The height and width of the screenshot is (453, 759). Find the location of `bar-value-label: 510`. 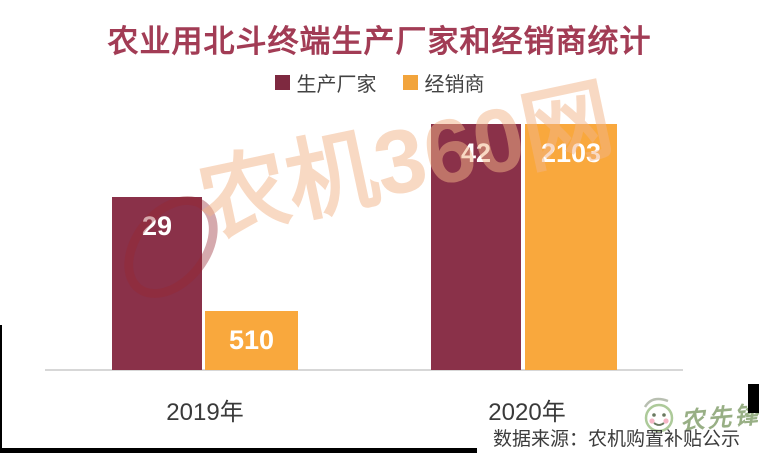

bar-value-label: 510 is located at coordinates (251, 340).